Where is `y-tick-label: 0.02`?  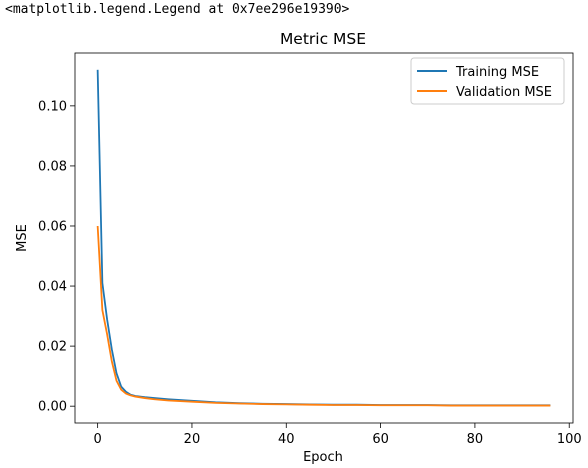
y-tick-label: 0.02 is located at coordinates (52, 347).